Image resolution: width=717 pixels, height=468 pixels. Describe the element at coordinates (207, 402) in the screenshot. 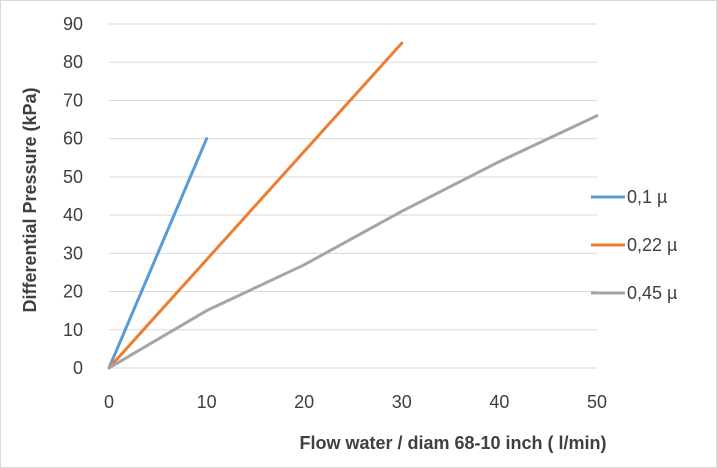

I see `x-tick-label: 10` at that location.